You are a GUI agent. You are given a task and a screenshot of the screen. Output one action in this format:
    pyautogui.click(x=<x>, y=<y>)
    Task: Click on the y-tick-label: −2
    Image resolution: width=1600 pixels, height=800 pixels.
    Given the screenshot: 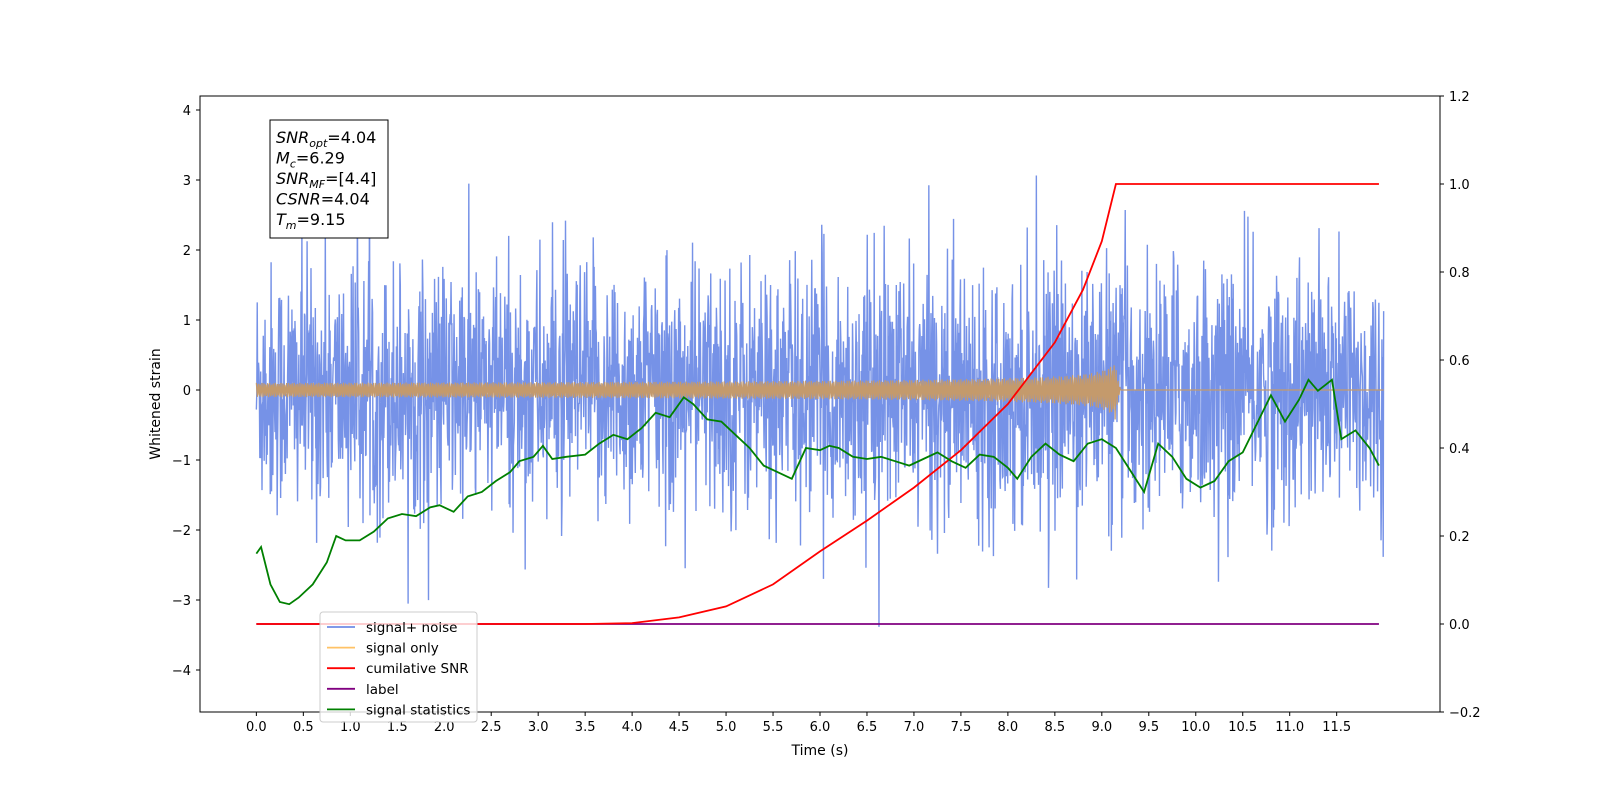 What is the action you would take?
    pyautogui.click(x=181, y=531)
    